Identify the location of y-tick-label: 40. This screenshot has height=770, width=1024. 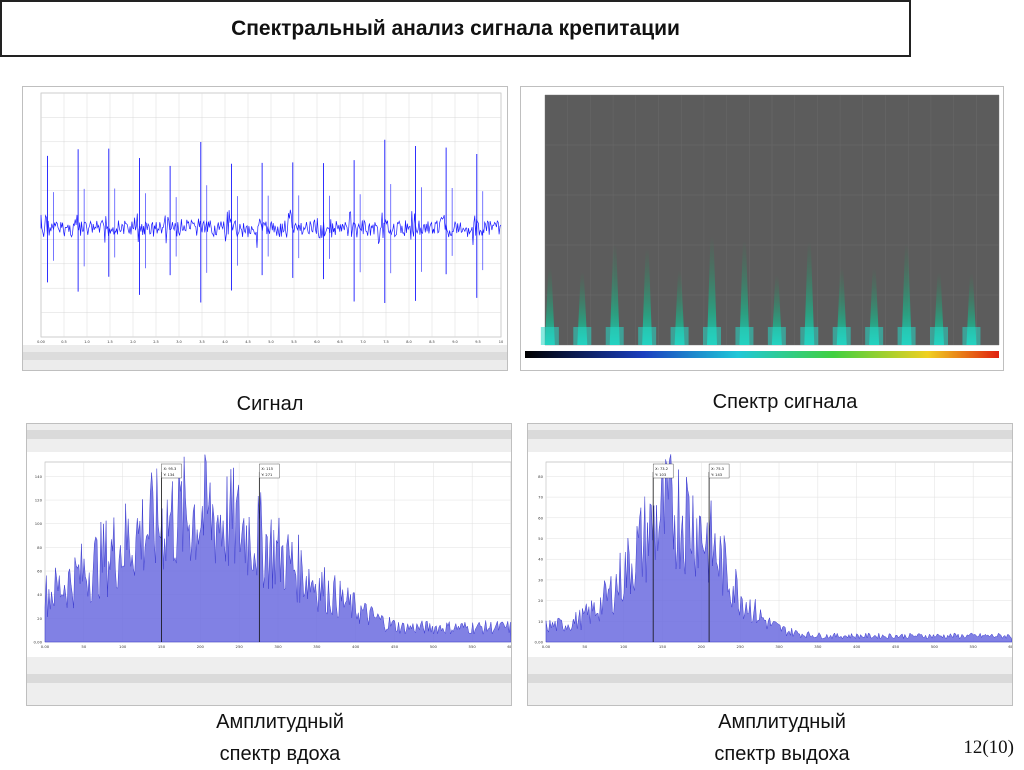
(39, 594).